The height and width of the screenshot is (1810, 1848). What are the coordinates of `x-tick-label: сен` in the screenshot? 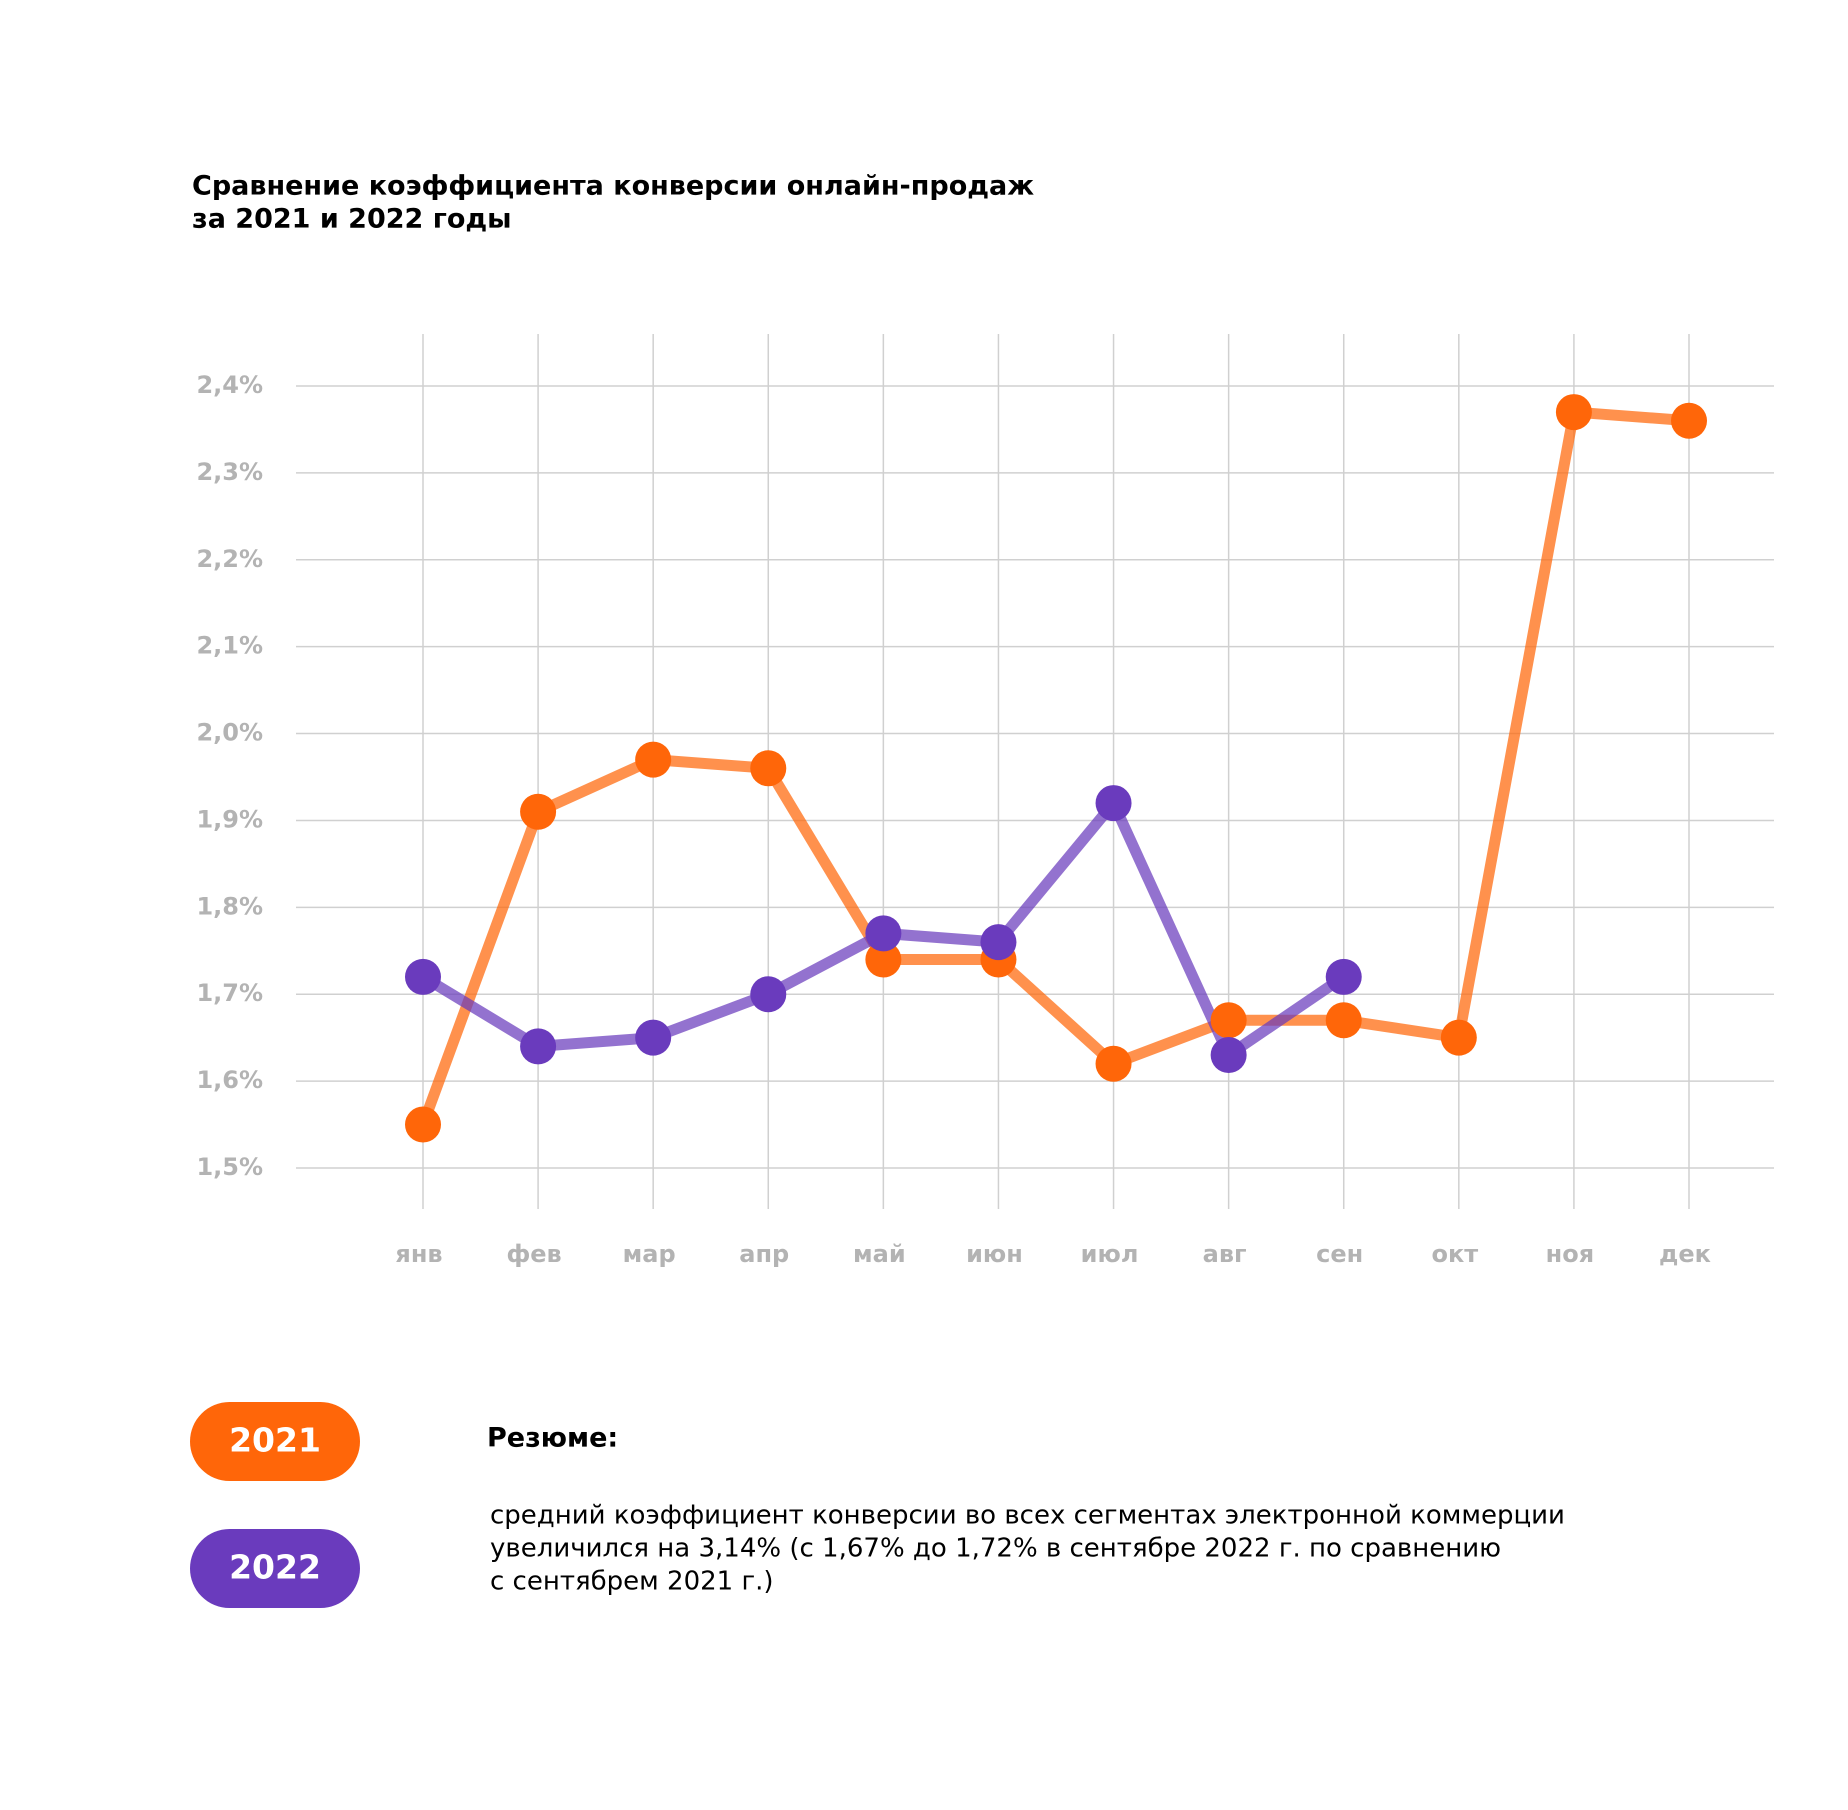 It's located at (1339, 1254).